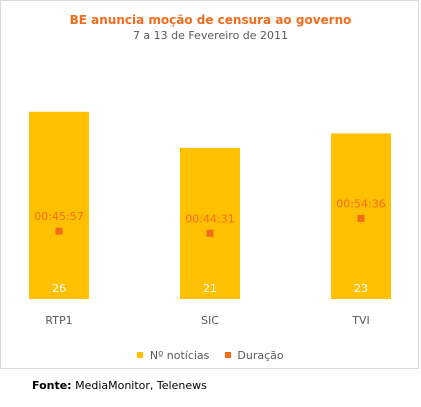 This screenshot has width=421, height=407. What do you see at coordinates (260, 355) in the screenshot?
I see `legend-label-duration: Duração` at bounding box center [260, 355].